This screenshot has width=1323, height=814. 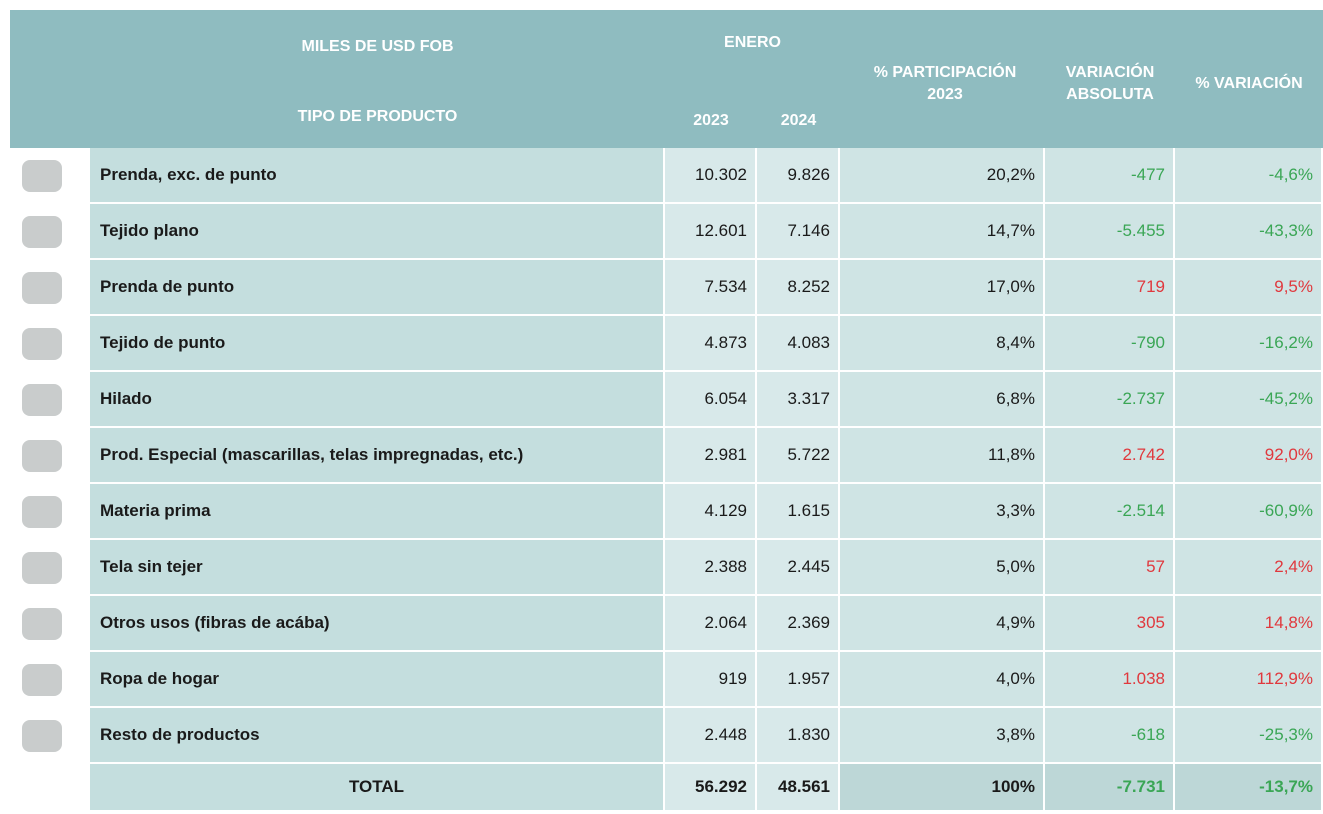 What do you see at coordinates (798, 788) in the screenshot?
I see `value-cell: 48.561` at bounding box center [798, 788].